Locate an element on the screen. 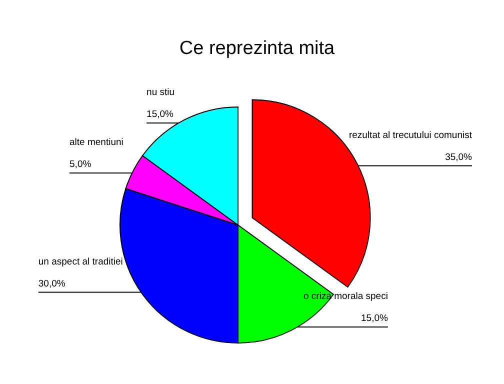 The width and height of the screenshot is (504, 384). chart-title: Ce reprezinta mita is located at coordinates (257, 48).